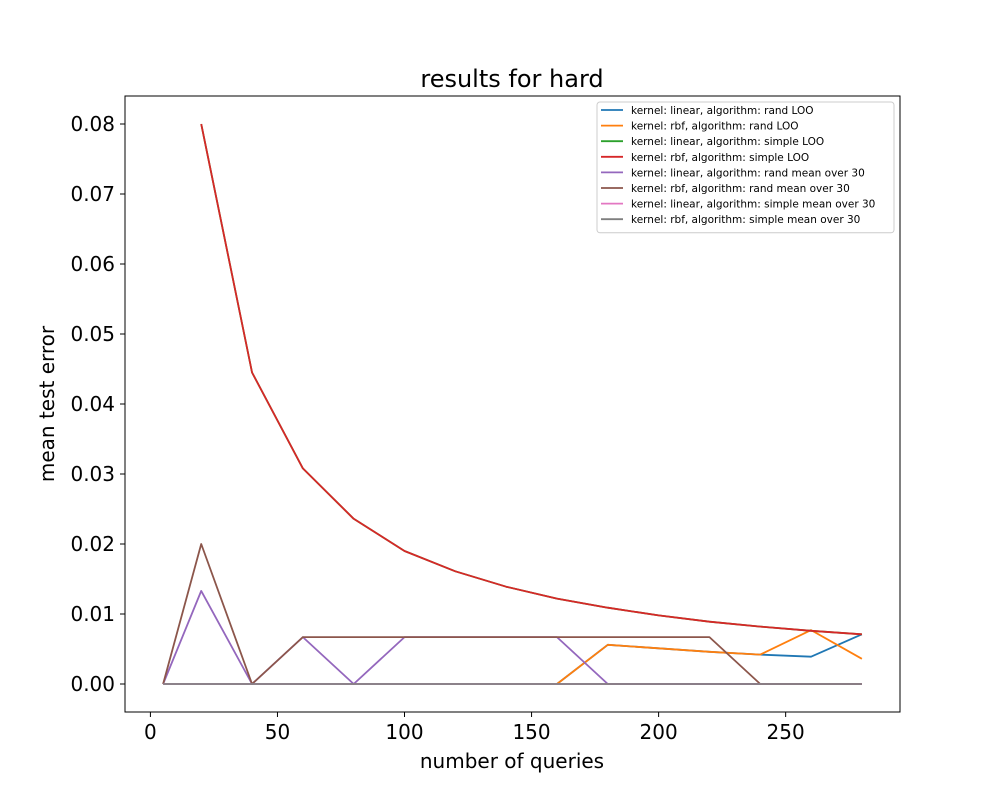  I want to click on legend-box, so click(745, 167).